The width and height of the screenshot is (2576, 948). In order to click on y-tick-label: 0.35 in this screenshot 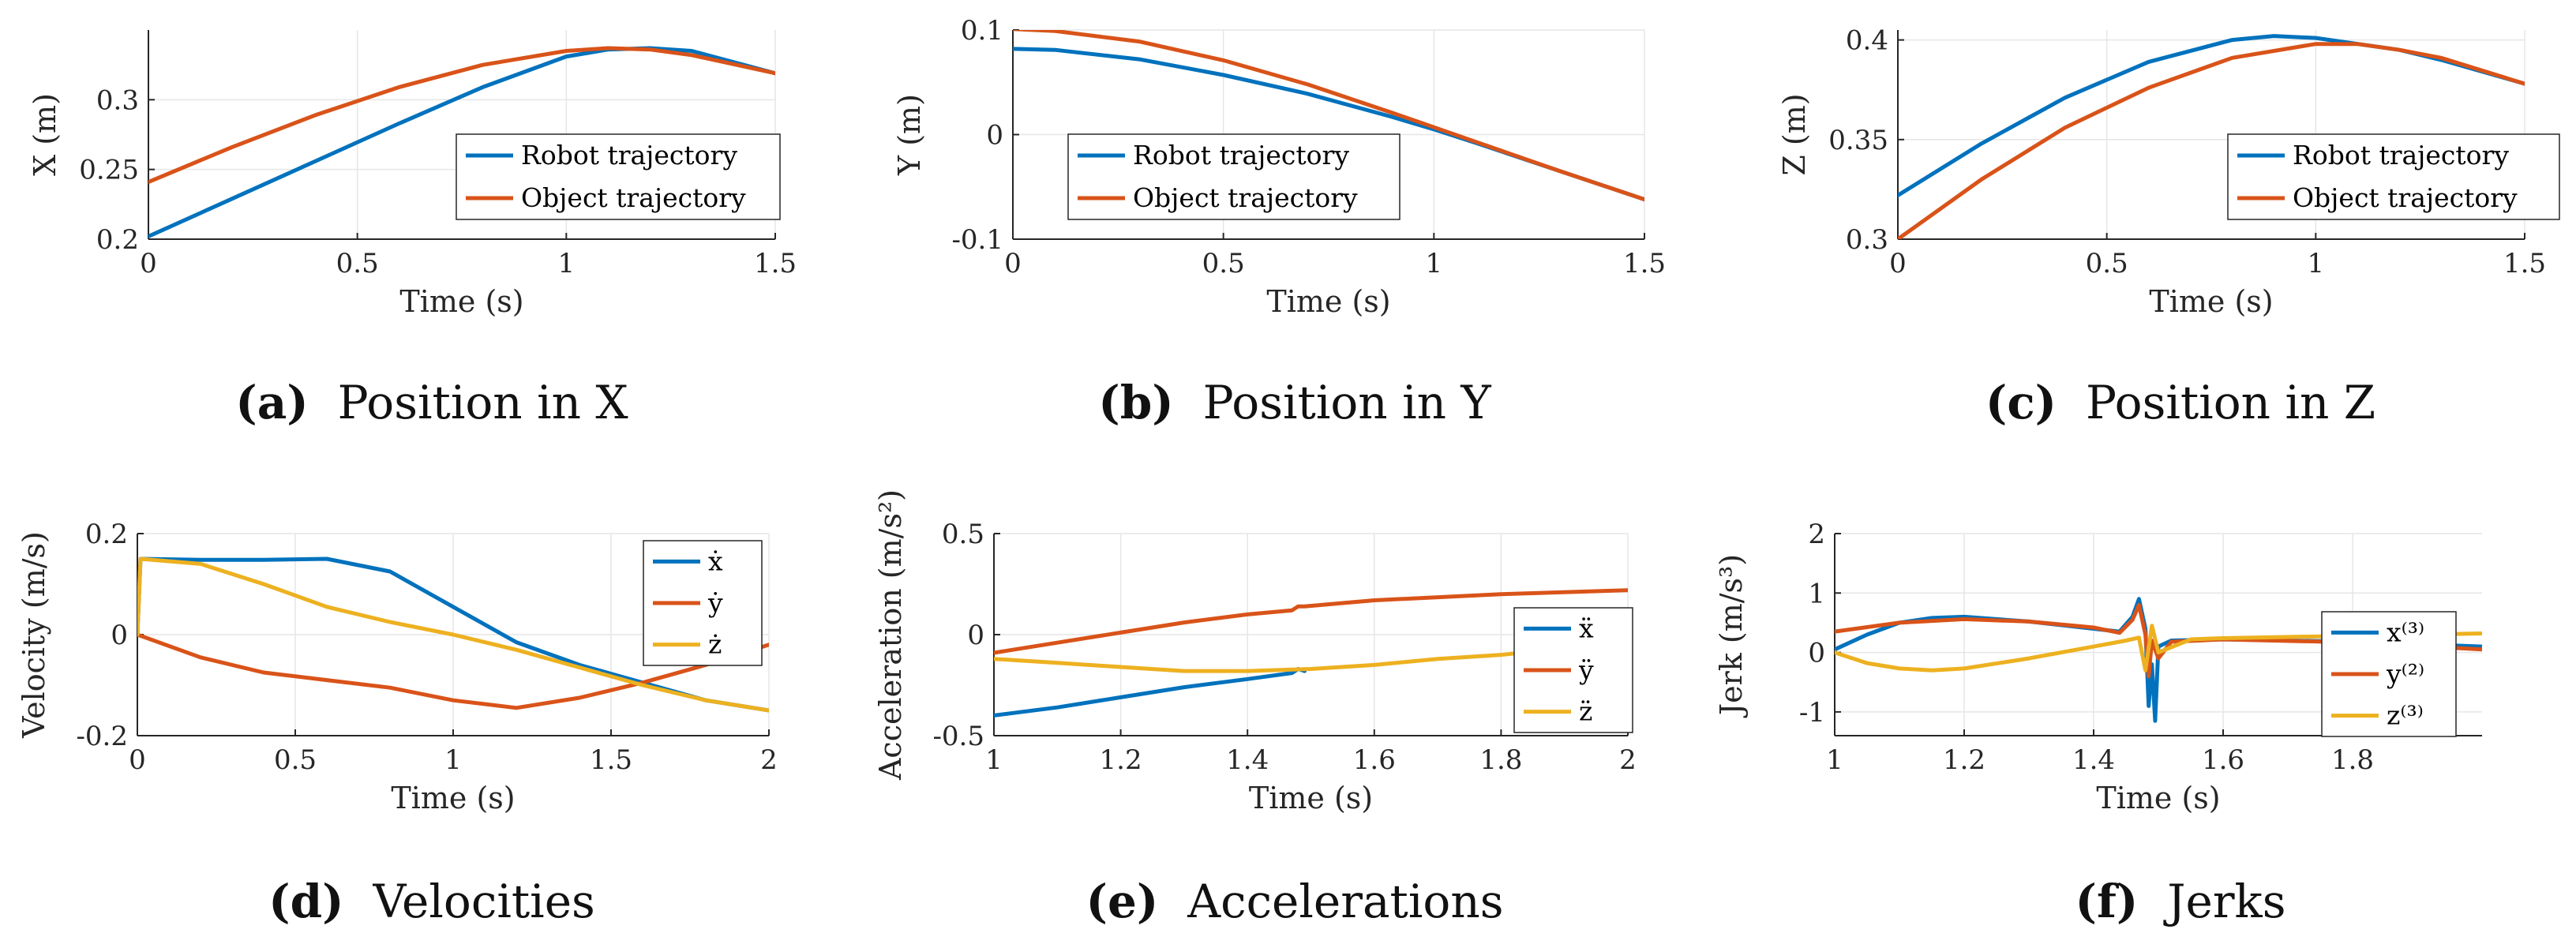, I will do `click(1858, 140)`.